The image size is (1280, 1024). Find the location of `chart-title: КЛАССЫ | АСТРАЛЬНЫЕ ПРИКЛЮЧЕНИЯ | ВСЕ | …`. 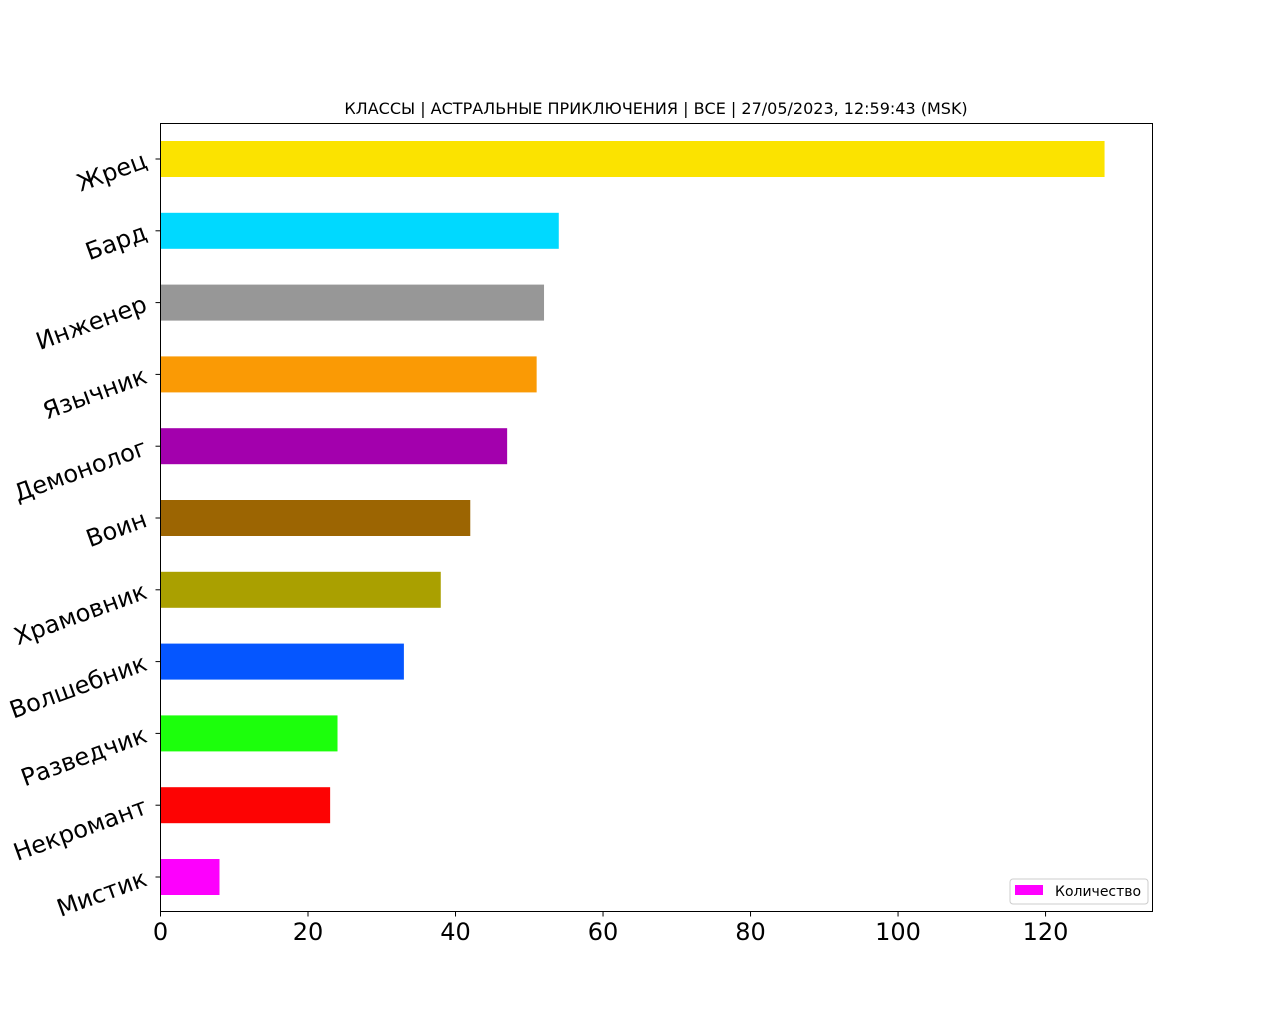

chart-title: КЛАССЫ | АСТРАЛЬНЫЕ ПРИКЛЮЧЕНИЯ | ВСЕ | … is located at coordinates (655, 108).